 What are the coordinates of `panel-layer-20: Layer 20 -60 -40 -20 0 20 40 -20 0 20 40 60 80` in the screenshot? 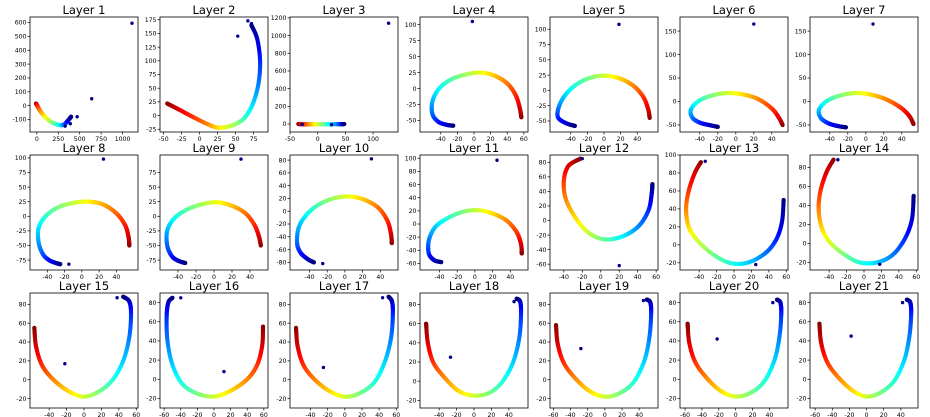 It's located at (727, 348).